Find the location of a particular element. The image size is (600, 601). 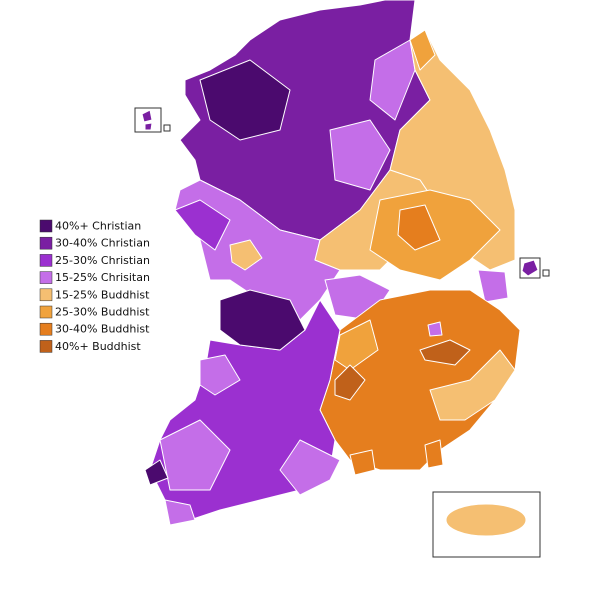

legend-label: 25-30% Buddhist is located at coordinates (102, 312).